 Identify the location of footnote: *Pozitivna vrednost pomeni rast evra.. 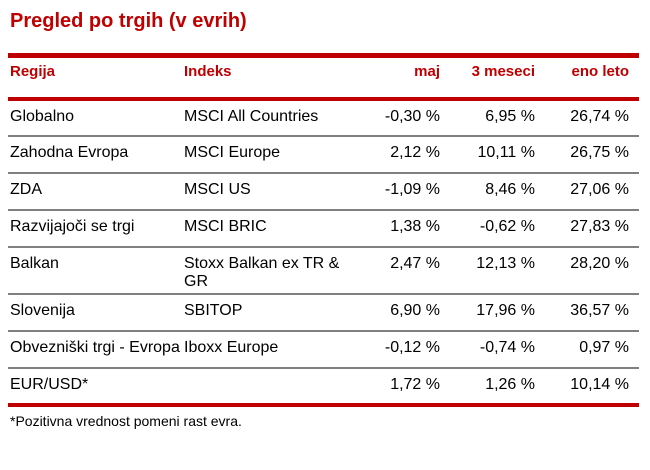
(126, 420).